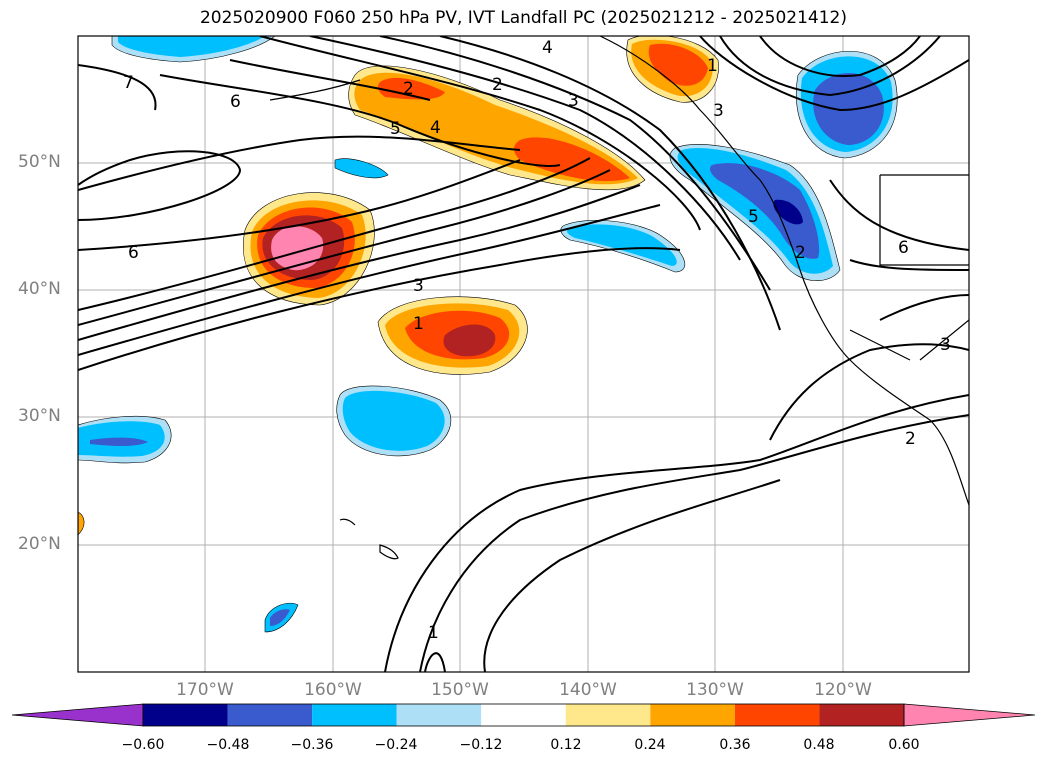  What do you see at coordinates (312, 745) in the screenshot?
I see `colorbar-tick: −0.36` at bounding box center [312, 745].